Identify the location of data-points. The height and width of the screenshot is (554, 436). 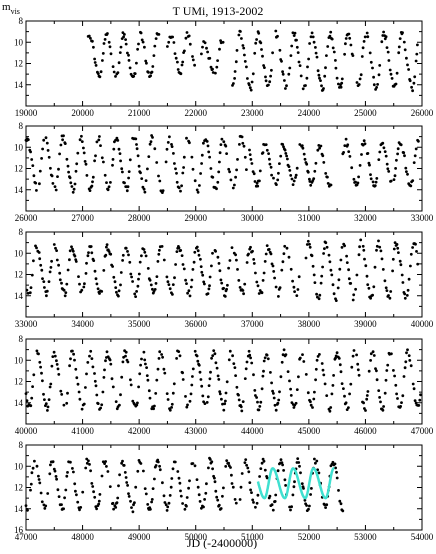
(222, 164).